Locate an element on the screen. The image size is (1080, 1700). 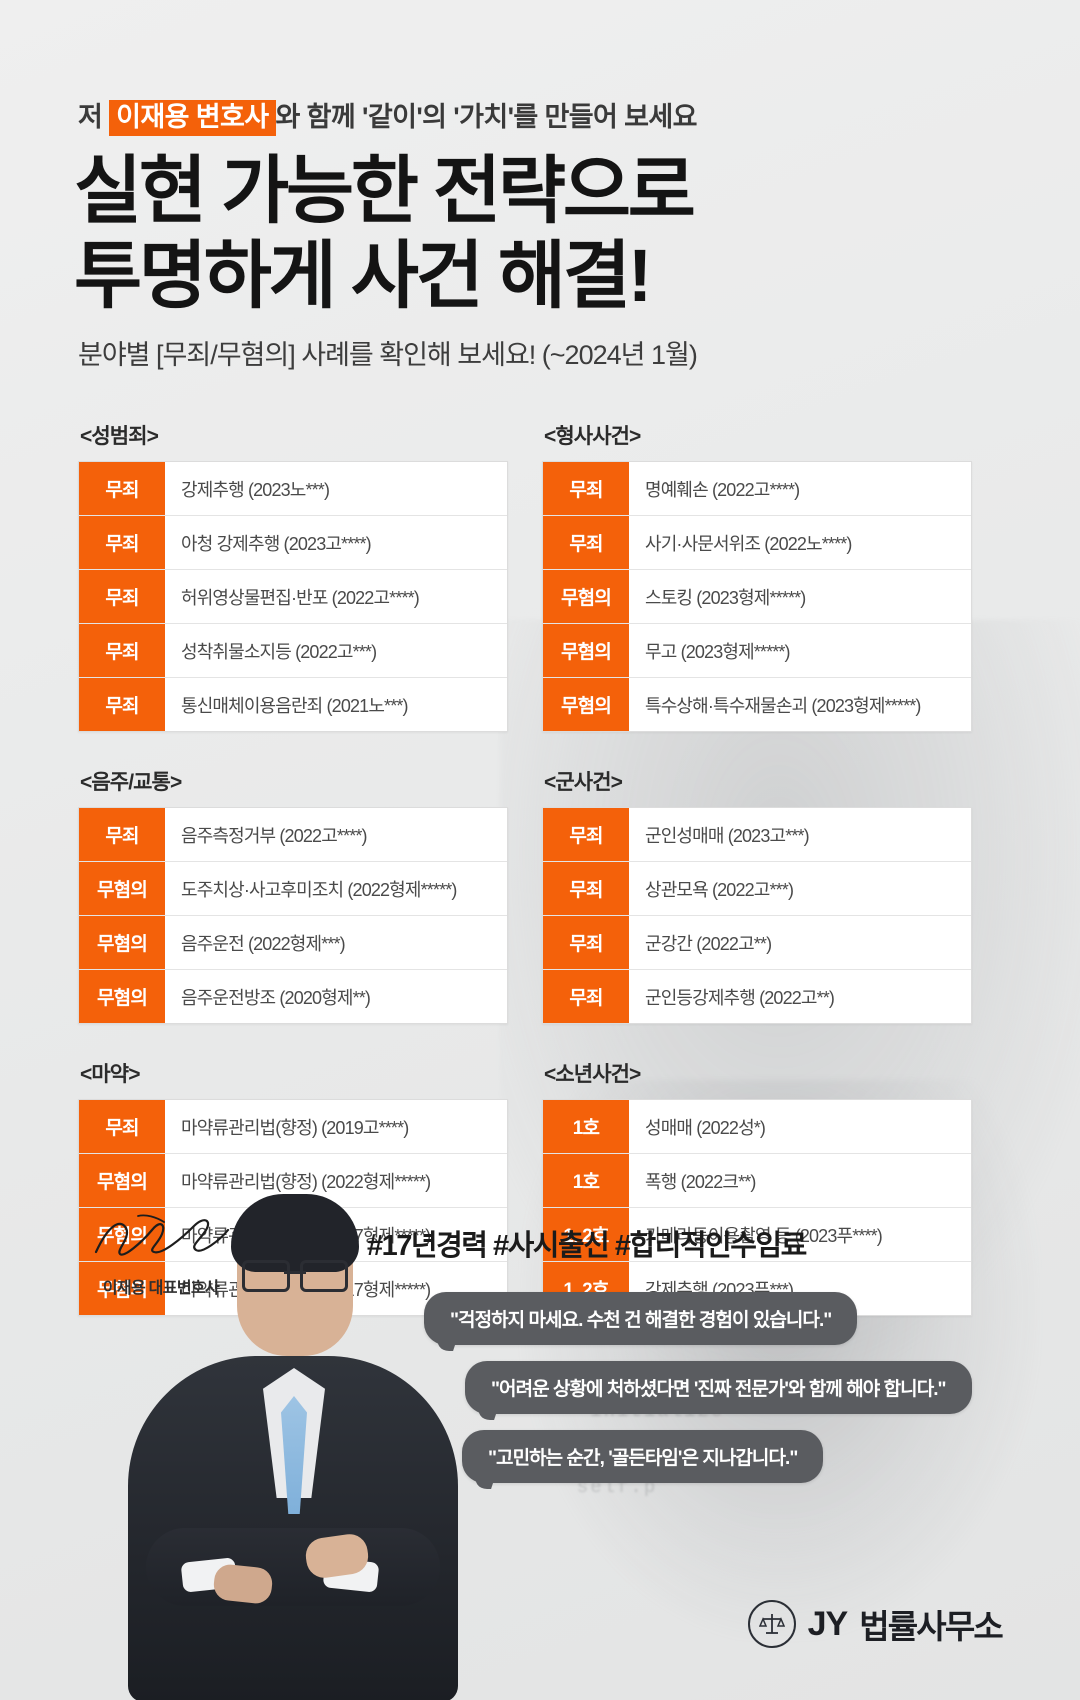
crossed-arms is located at coordinates (293, 1567).